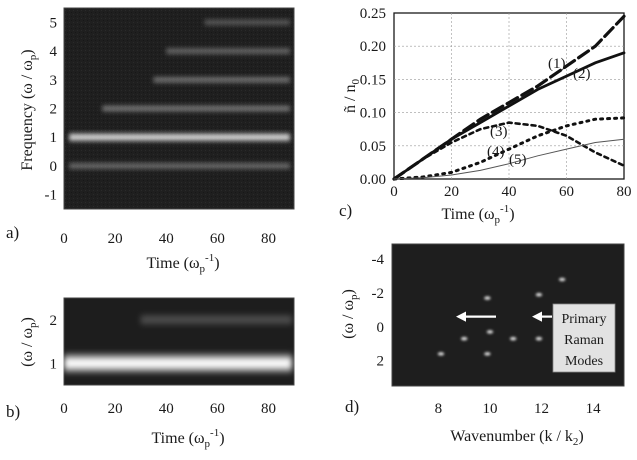 The image size is (637, 460). What do you see at coordinates (541, 409) in the screenshot?
I see `x-tick-label: 12` at bounding box center [541, 409].